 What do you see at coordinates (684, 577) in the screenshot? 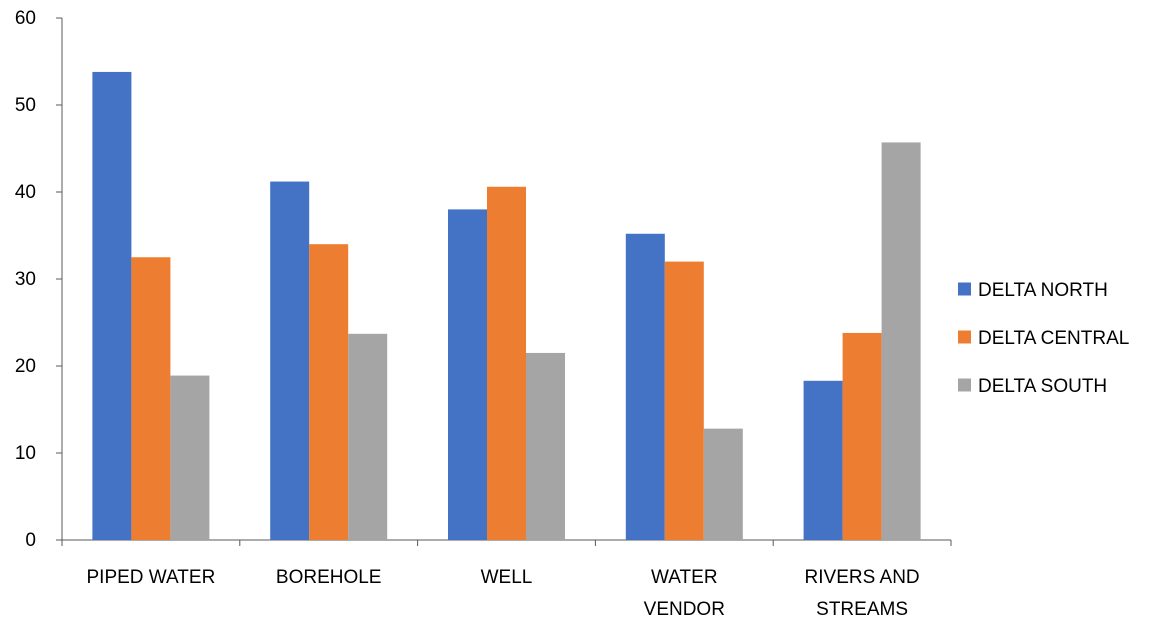
I see `category-label: WATER` at bounding box center [684, 577].